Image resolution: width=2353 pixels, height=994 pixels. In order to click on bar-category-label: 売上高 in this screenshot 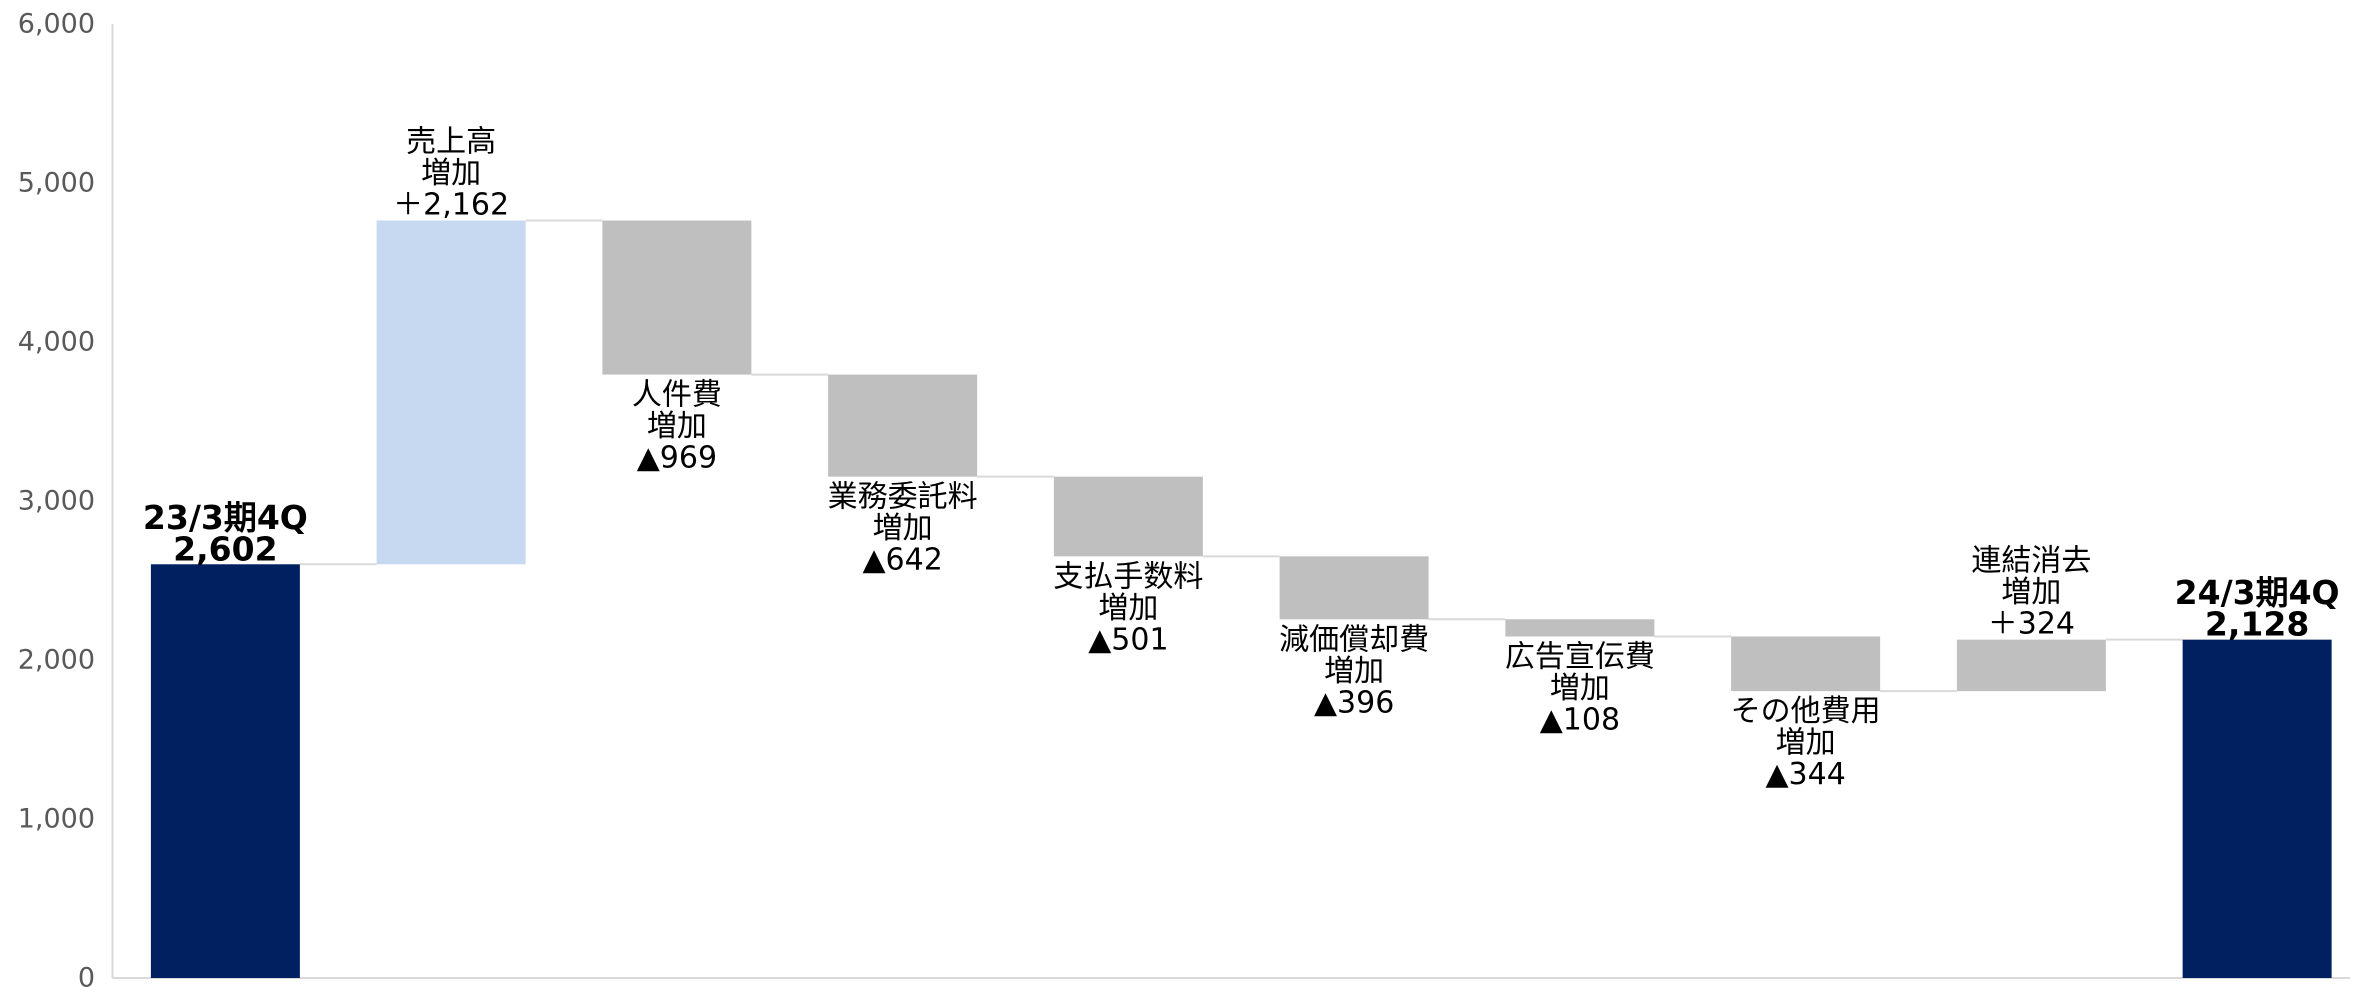, I will do `click(451, 142)`.